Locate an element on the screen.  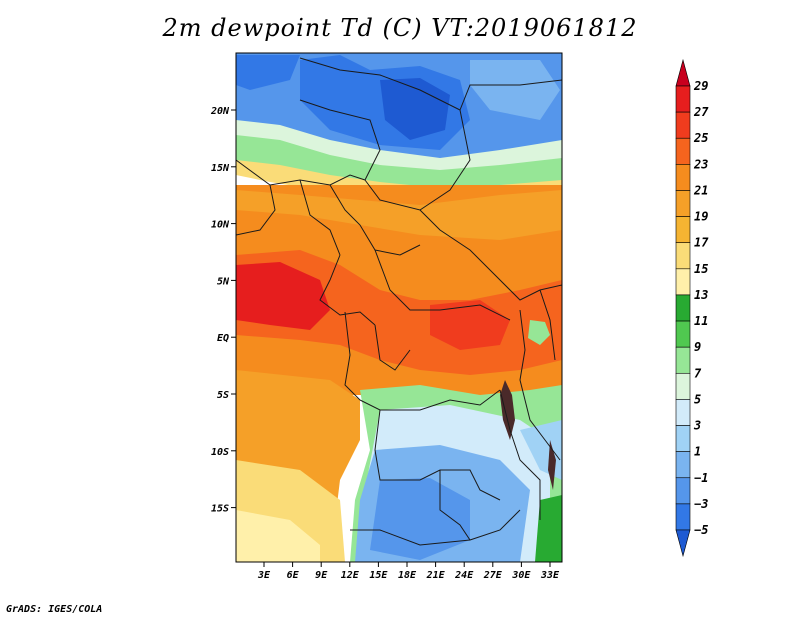
lon-label: 15E is located at coordinates (378, 575).